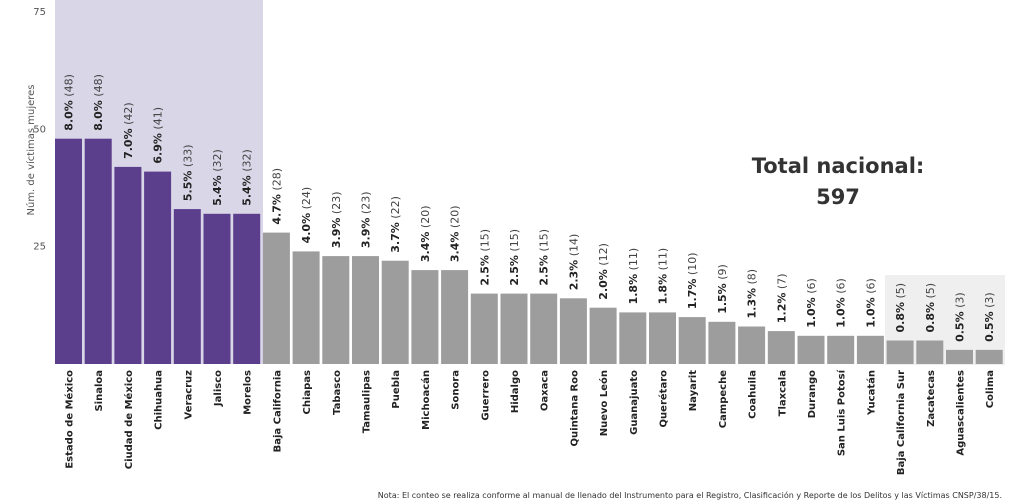  Describe the element at coordinates (99, 391) in the screenshot. I see `category-label: Sinaloa` at that location.